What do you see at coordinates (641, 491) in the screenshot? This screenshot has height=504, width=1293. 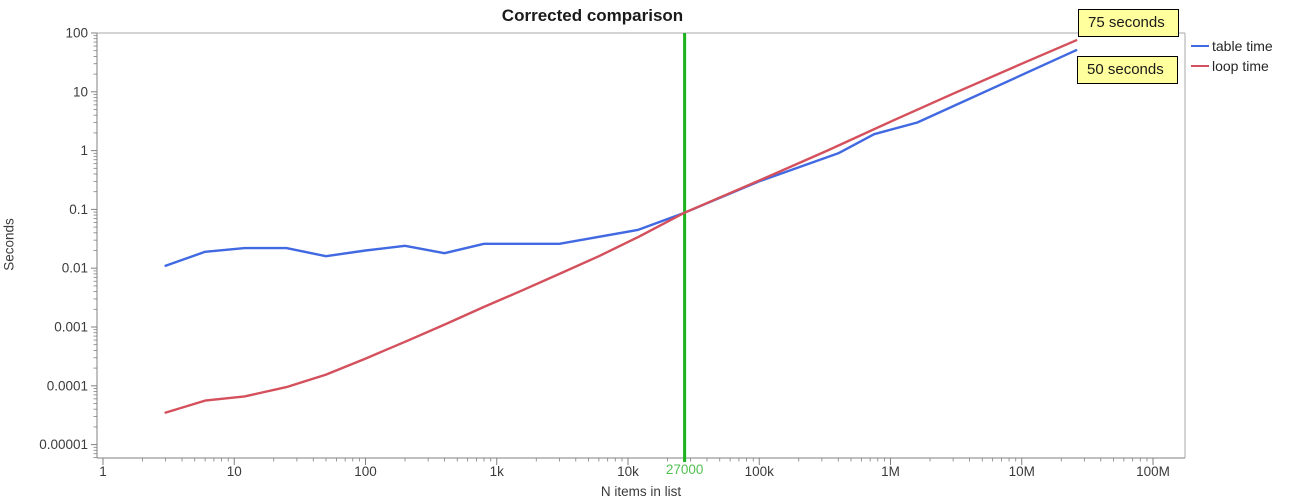 I see `x-axis-title: N items in list` at bounding box center [641, 491].